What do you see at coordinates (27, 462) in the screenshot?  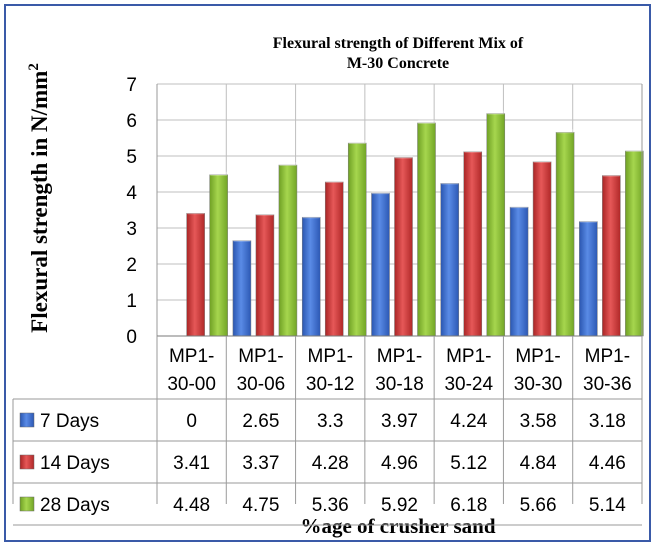 I see `legend-key-14-days` at bounding box center [27, 462].